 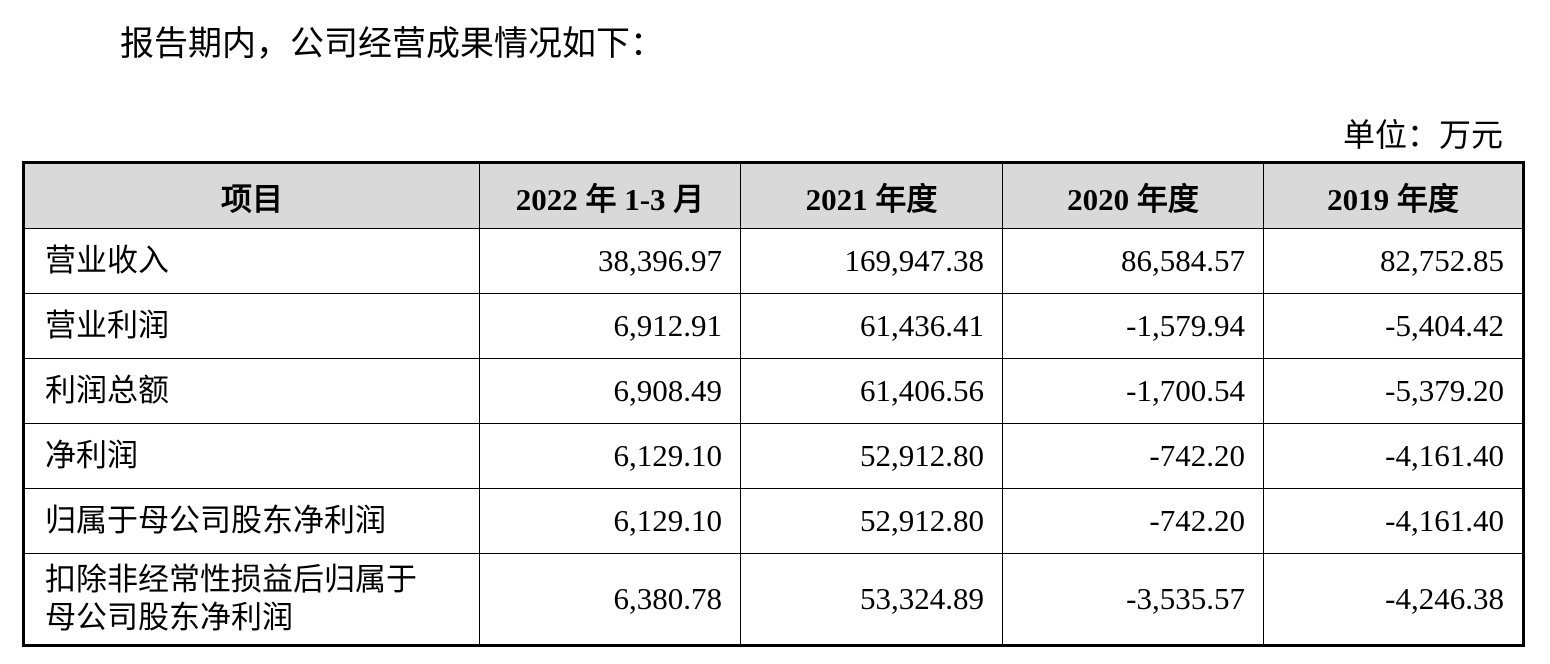 What do you see at coordinates (1393, 599) in the screenshot?
I see `value-cell: -4,246.38` at bounding box center [1393, 599].